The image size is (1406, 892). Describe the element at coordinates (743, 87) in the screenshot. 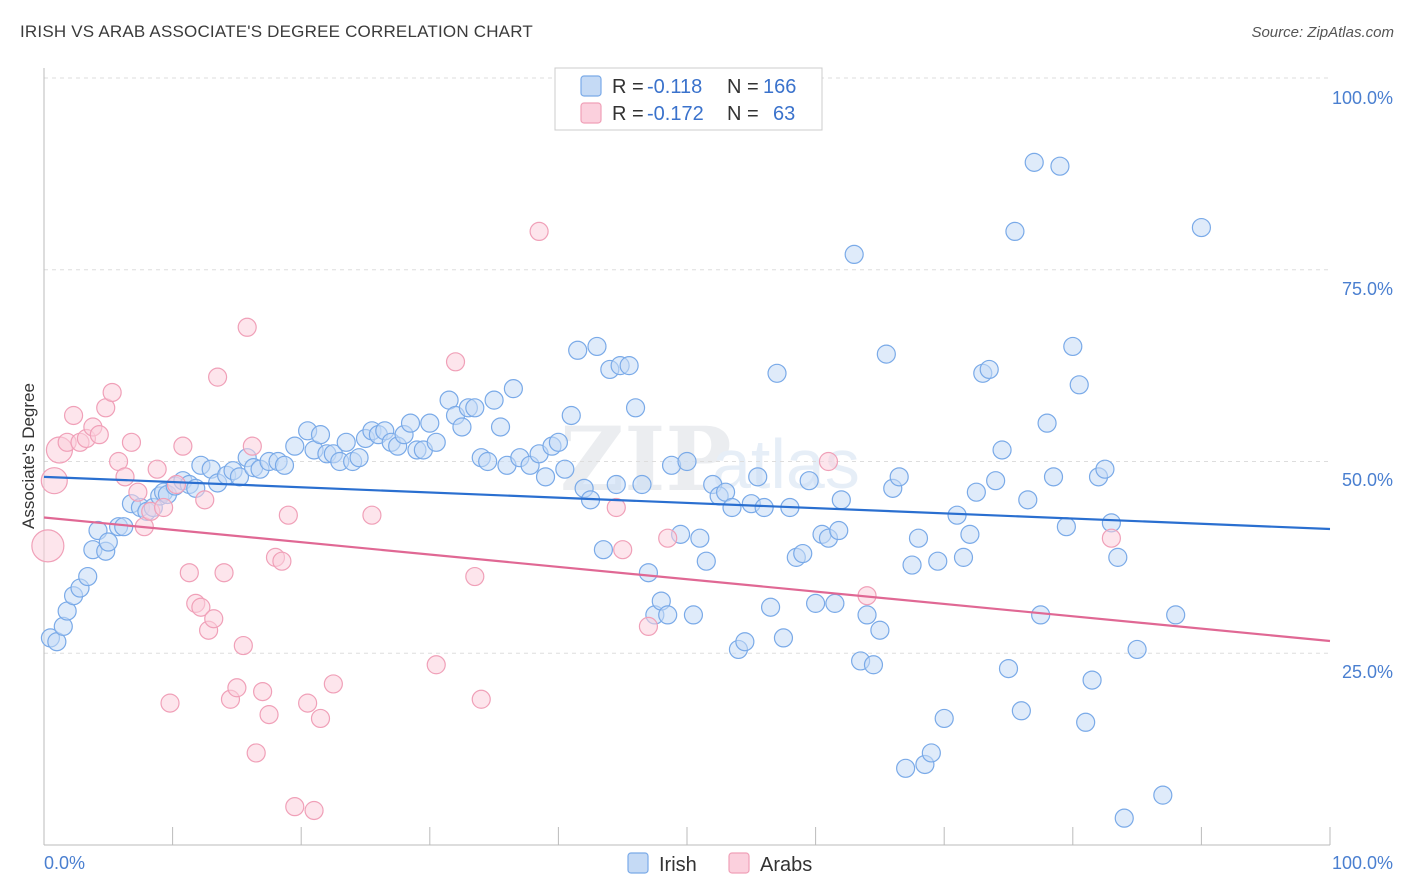

I see `legend-irish-n-label: N =` at that location.